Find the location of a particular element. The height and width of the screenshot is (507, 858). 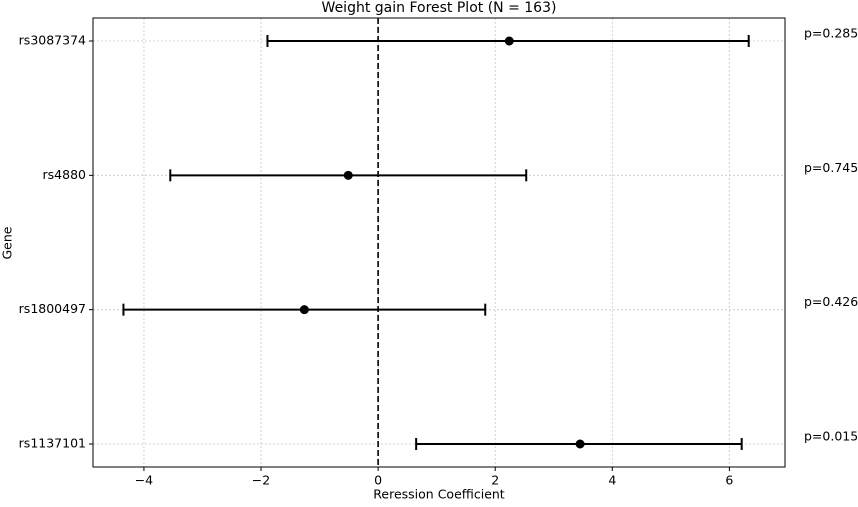

x-tick-label: 4 is located at coordinates (612, 480).